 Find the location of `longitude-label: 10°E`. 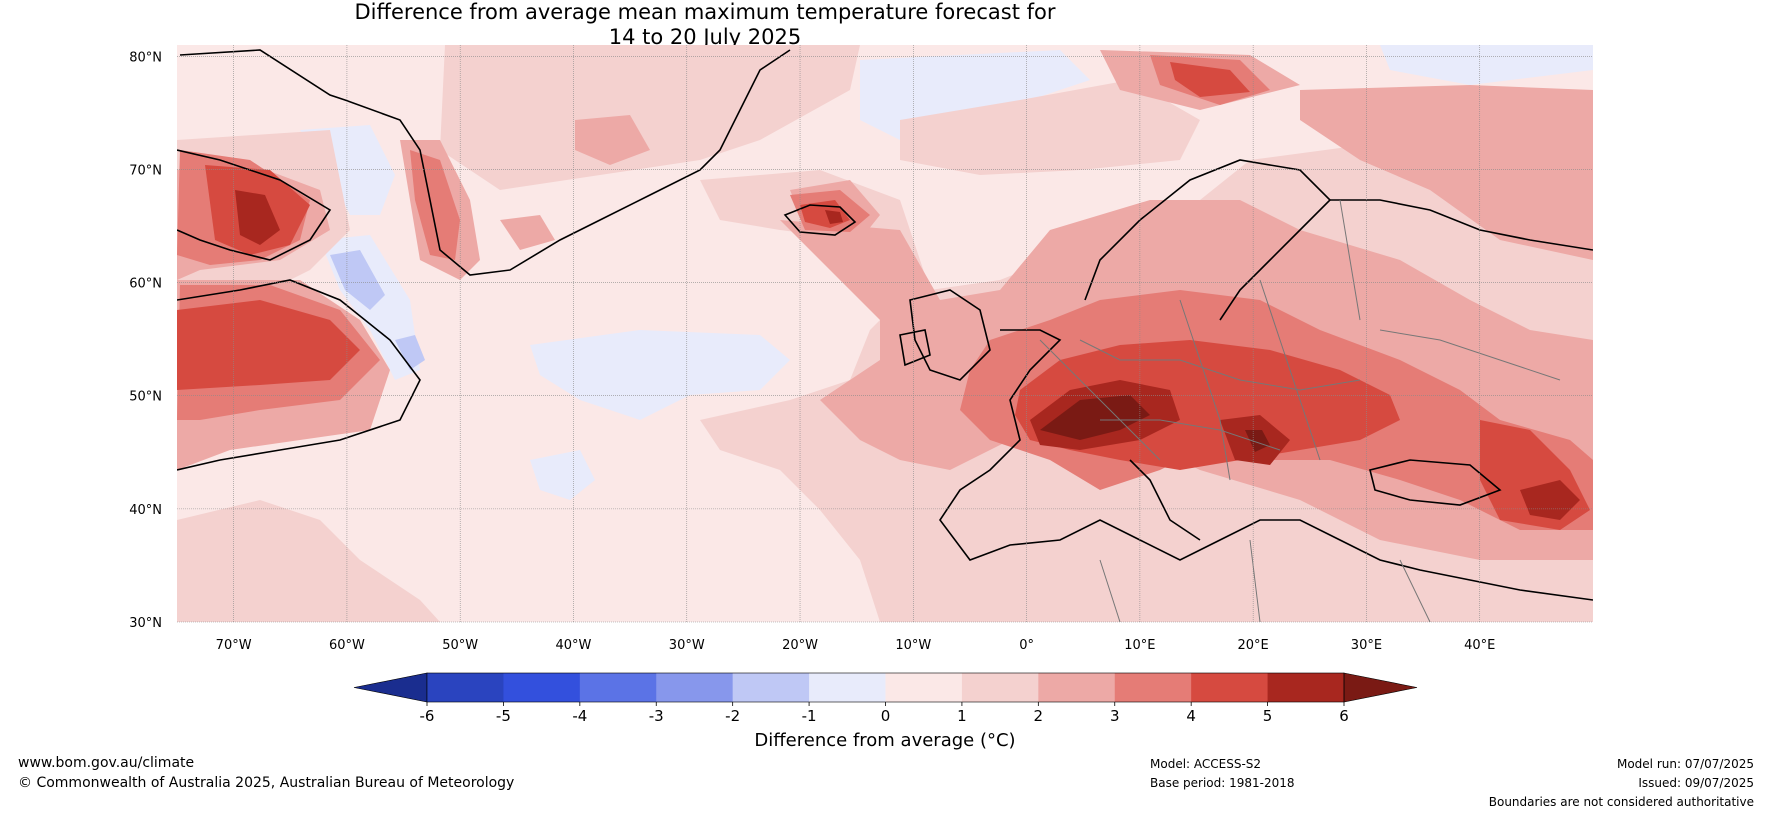

longitude-label: 10°E is located at coordinates (1139, 645).